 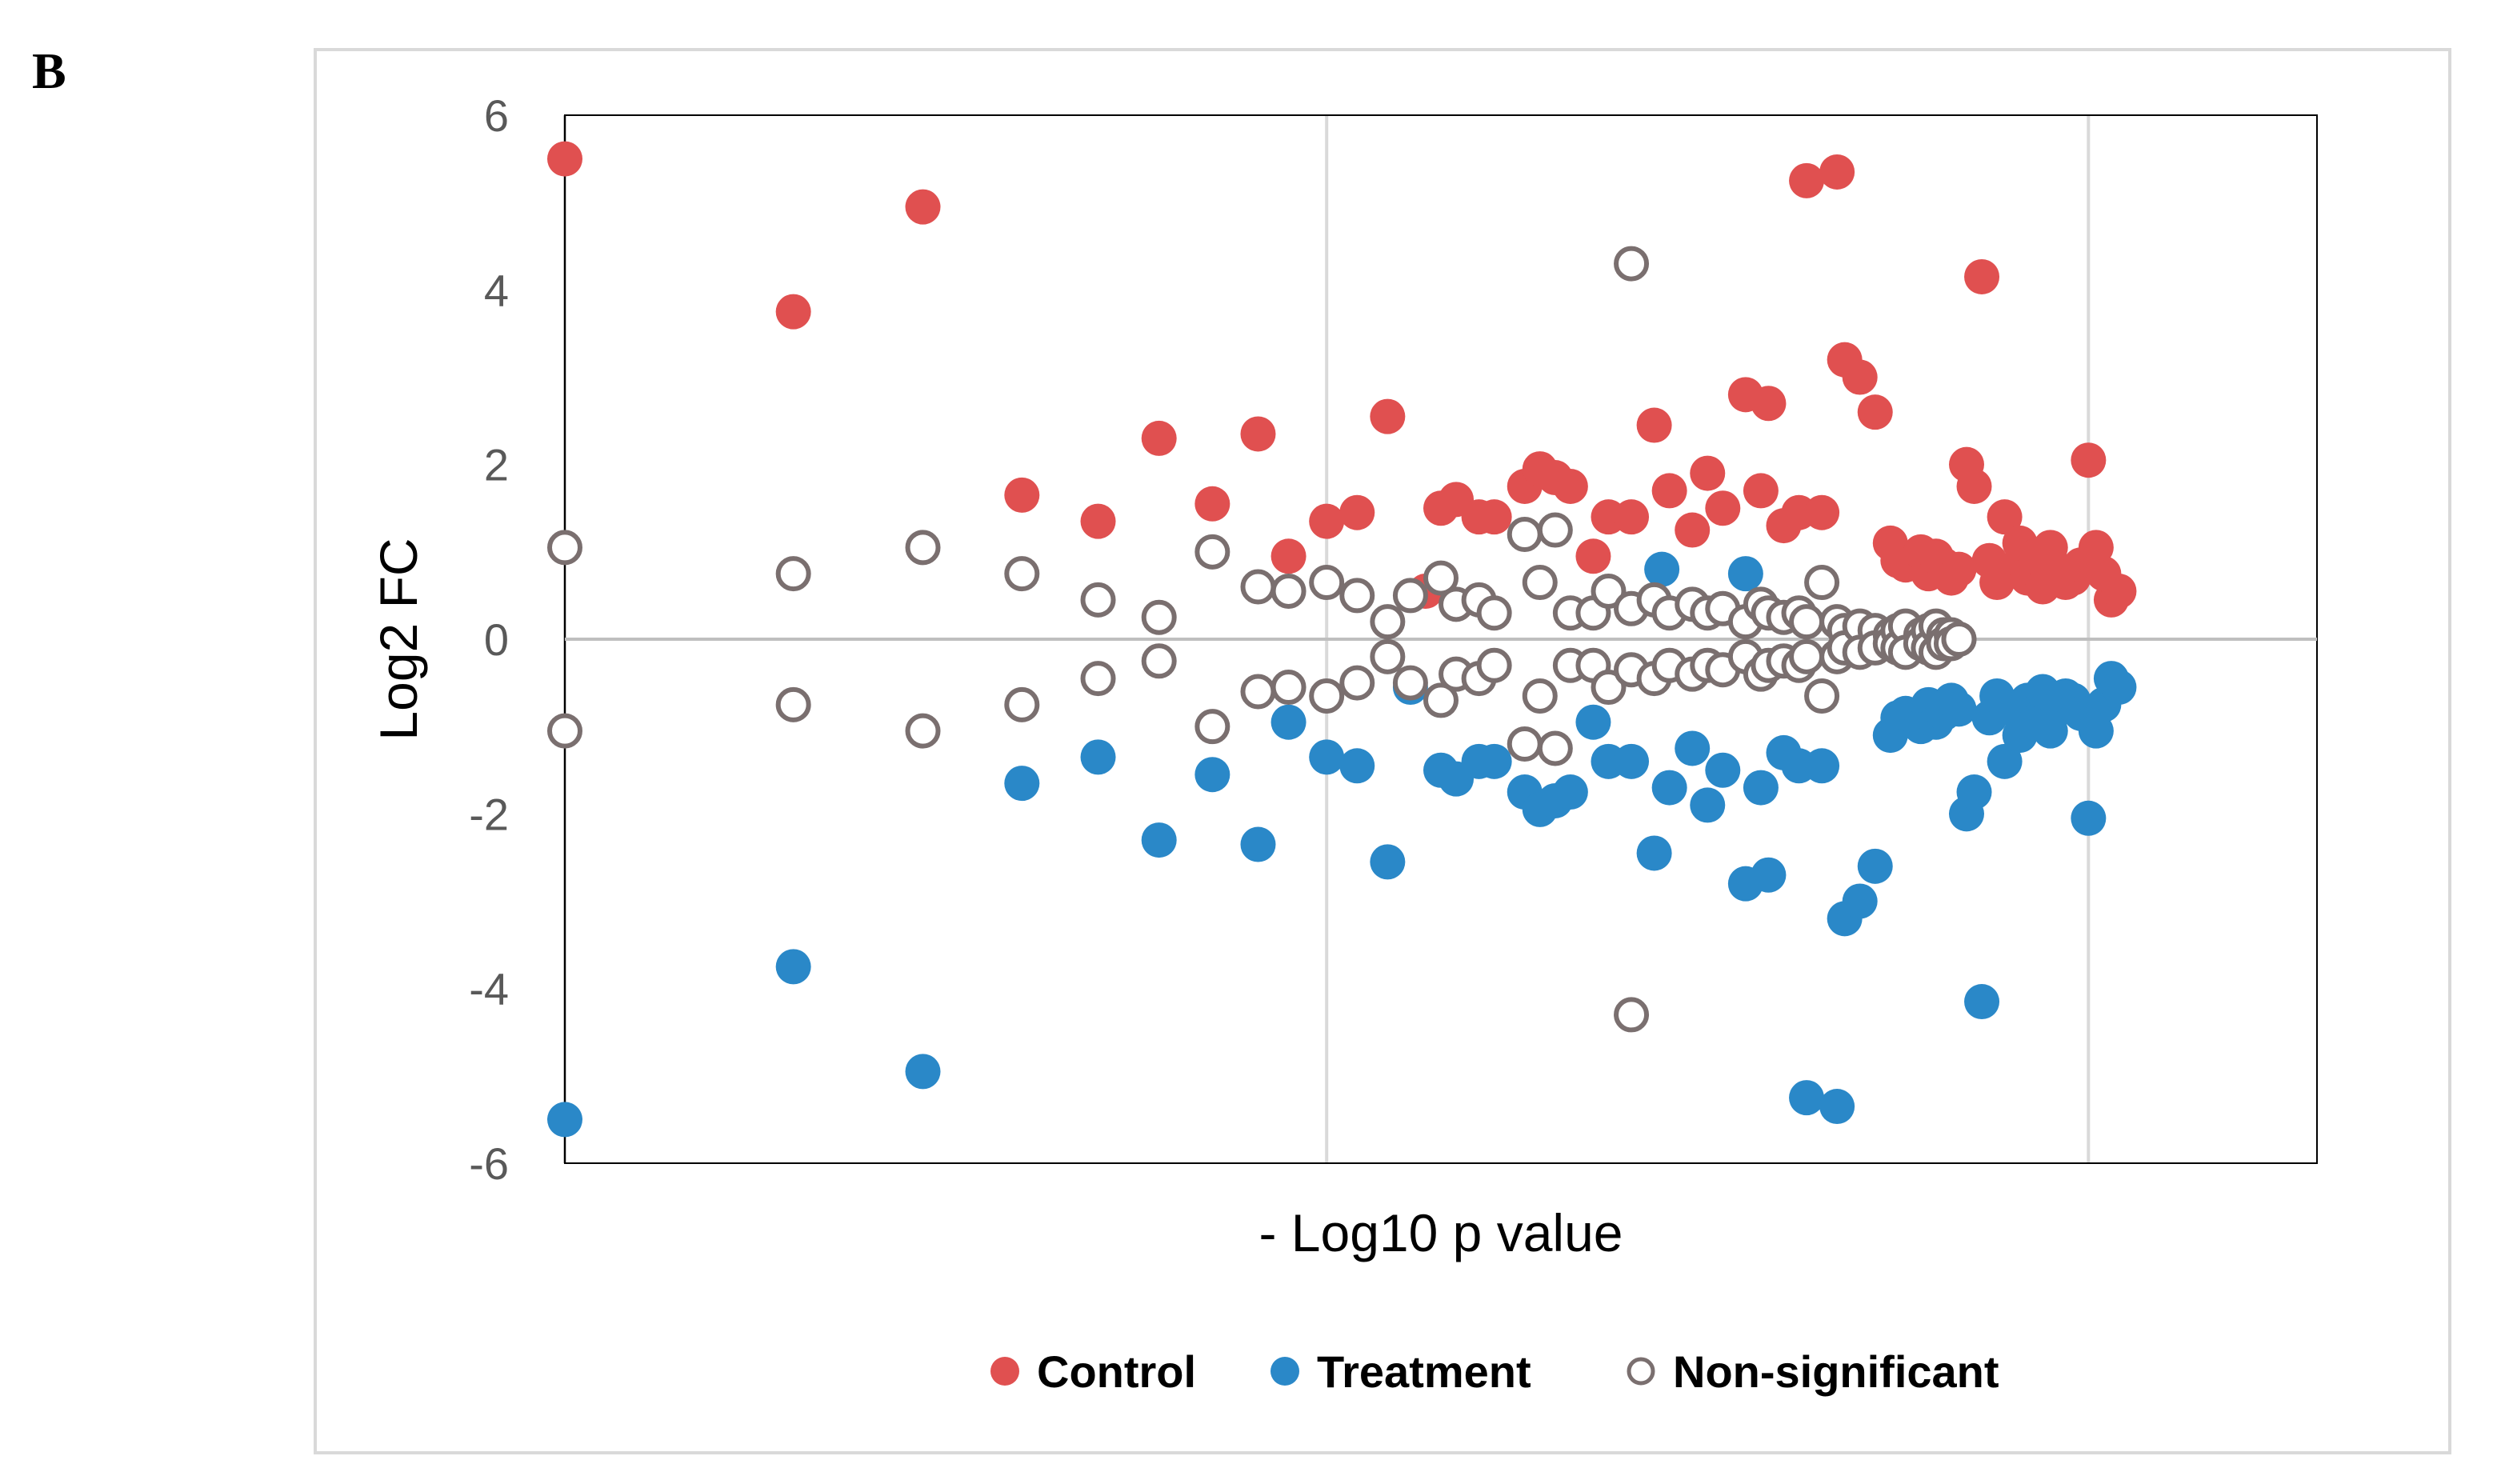 I want to click on y-tick-label: 0, so click(x=496, y=639).